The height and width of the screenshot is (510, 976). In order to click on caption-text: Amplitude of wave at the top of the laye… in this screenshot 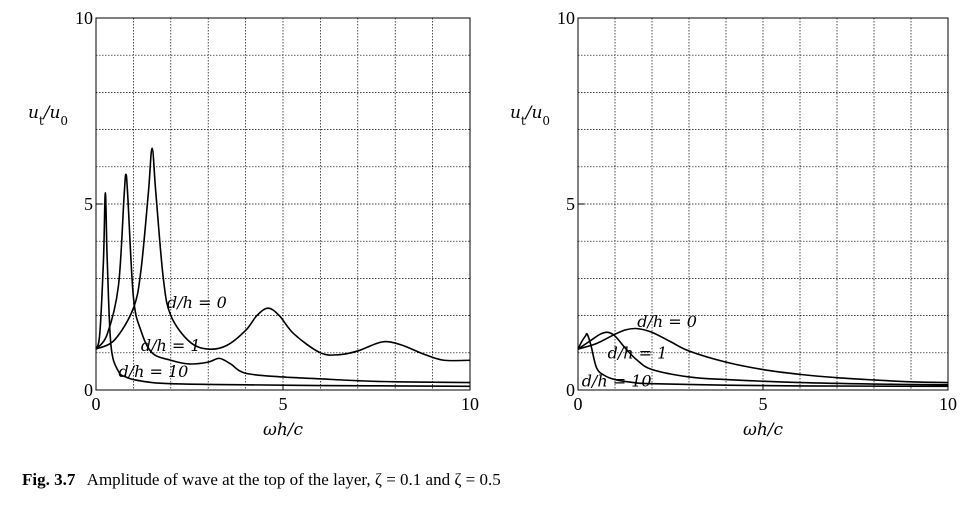, I will do `click(293, 479)`.